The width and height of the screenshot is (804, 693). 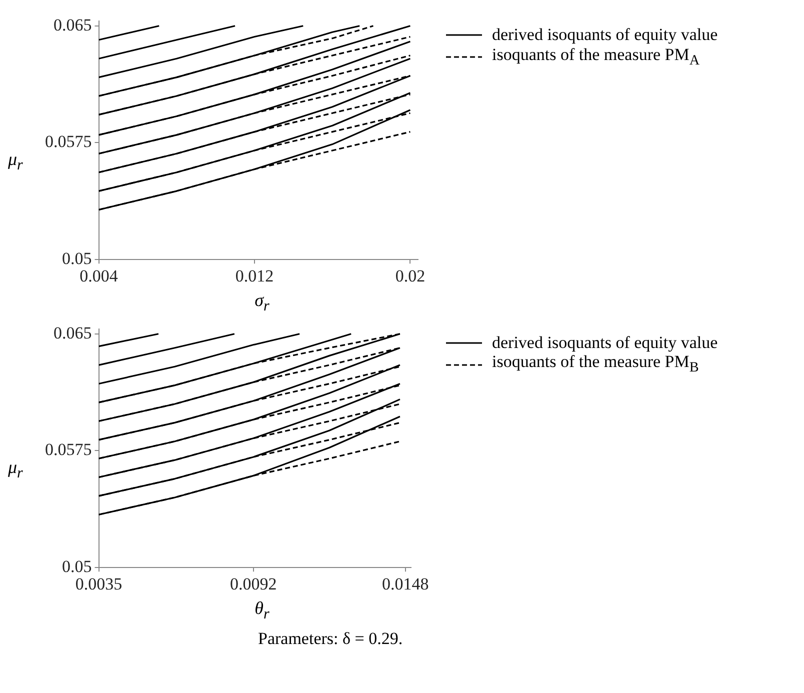 I want to click on x-tick-label: 0.004, so click(x=99, y=276).